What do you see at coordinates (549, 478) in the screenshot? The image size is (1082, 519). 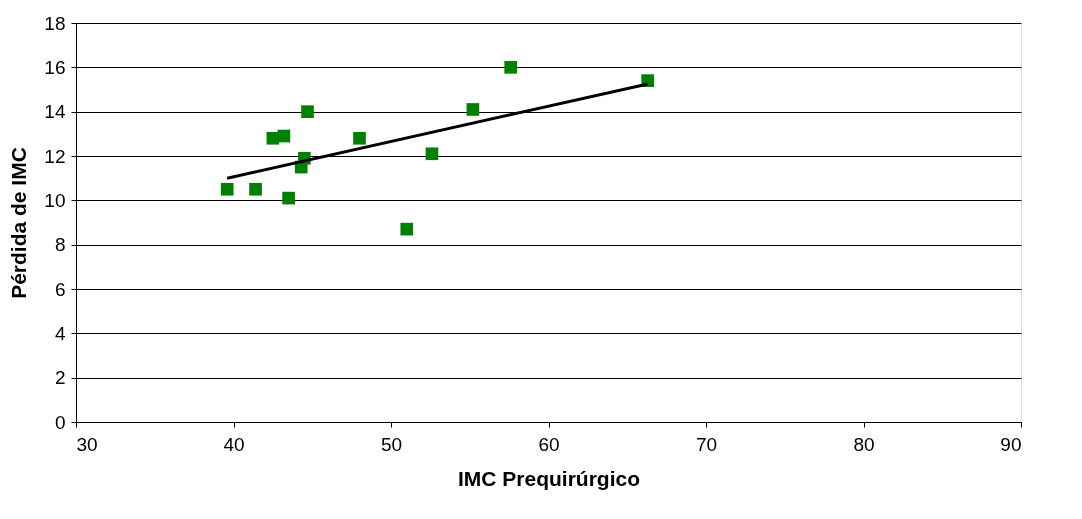 I see `x-axis-title: IMC Prequirúrgico` at bounding box center [549, 478].